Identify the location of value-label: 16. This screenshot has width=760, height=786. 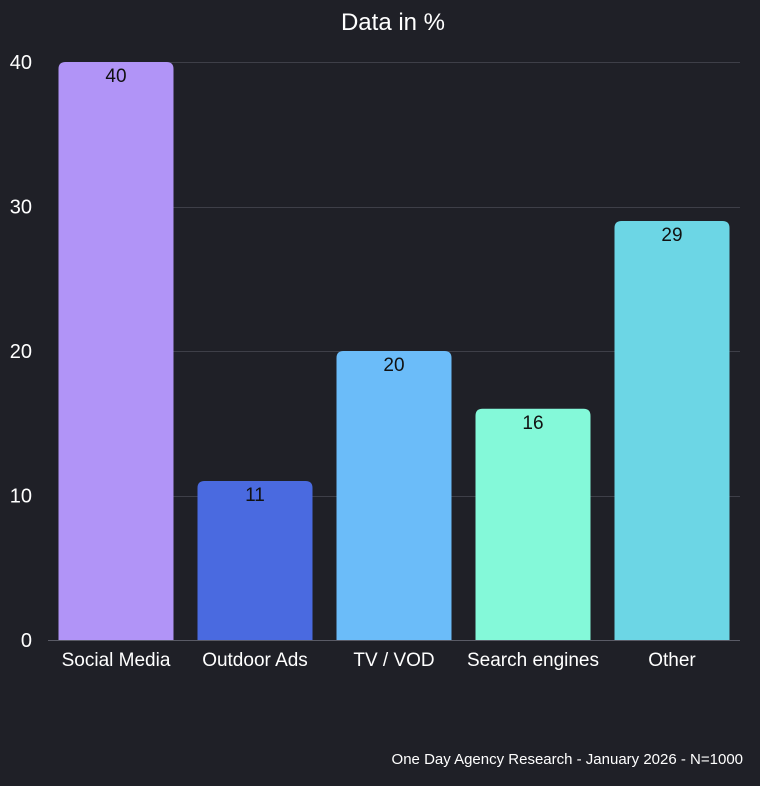
(532, 423).